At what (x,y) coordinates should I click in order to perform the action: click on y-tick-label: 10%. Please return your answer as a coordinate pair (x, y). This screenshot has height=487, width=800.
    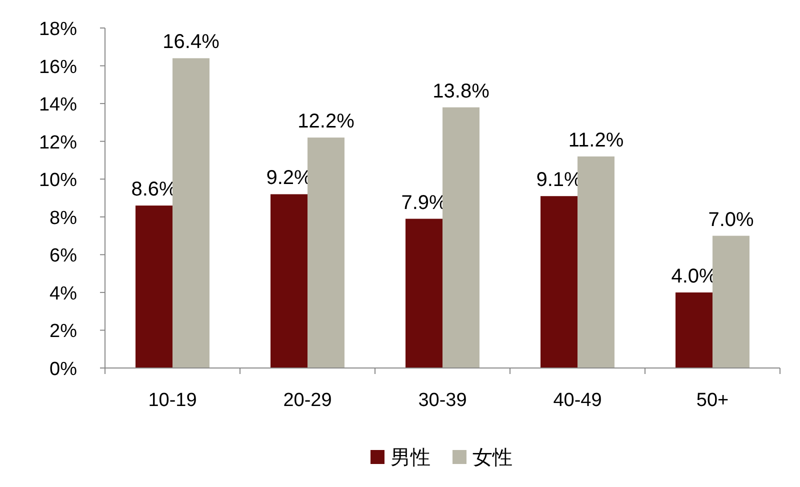
    Looking at the image, I should click on (58, 181).